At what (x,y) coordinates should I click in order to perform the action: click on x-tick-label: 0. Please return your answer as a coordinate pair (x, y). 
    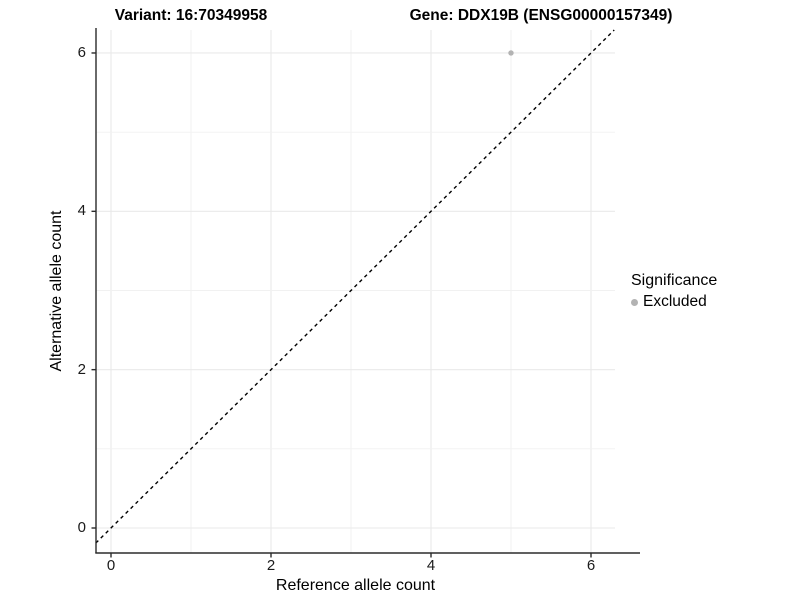
    Looking at the image, I should click on (111, 565).